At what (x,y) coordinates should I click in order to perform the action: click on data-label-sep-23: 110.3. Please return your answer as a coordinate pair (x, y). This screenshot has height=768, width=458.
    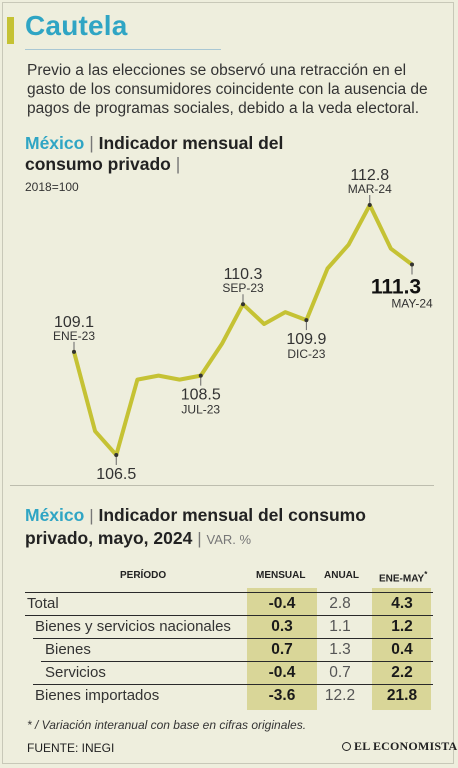
    Looking at the image, I should click on (243, 274).